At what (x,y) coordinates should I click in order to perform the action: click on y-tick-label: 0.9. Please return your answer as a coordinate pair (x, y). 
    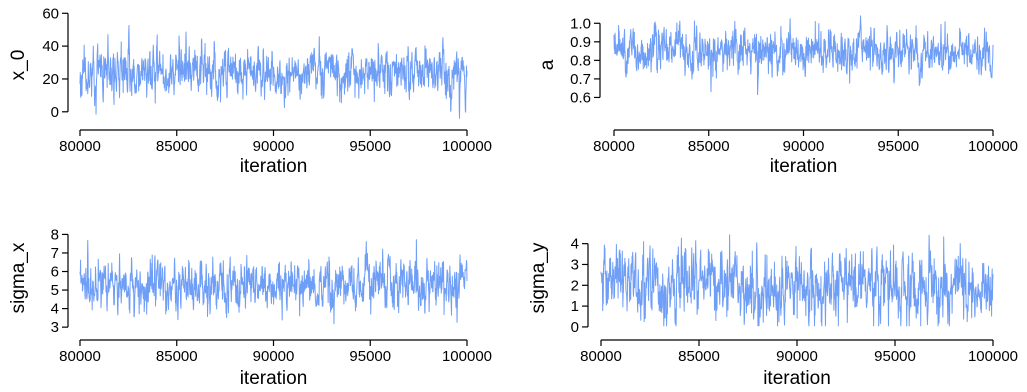
    Looking at the image, I should click on (580, 42).